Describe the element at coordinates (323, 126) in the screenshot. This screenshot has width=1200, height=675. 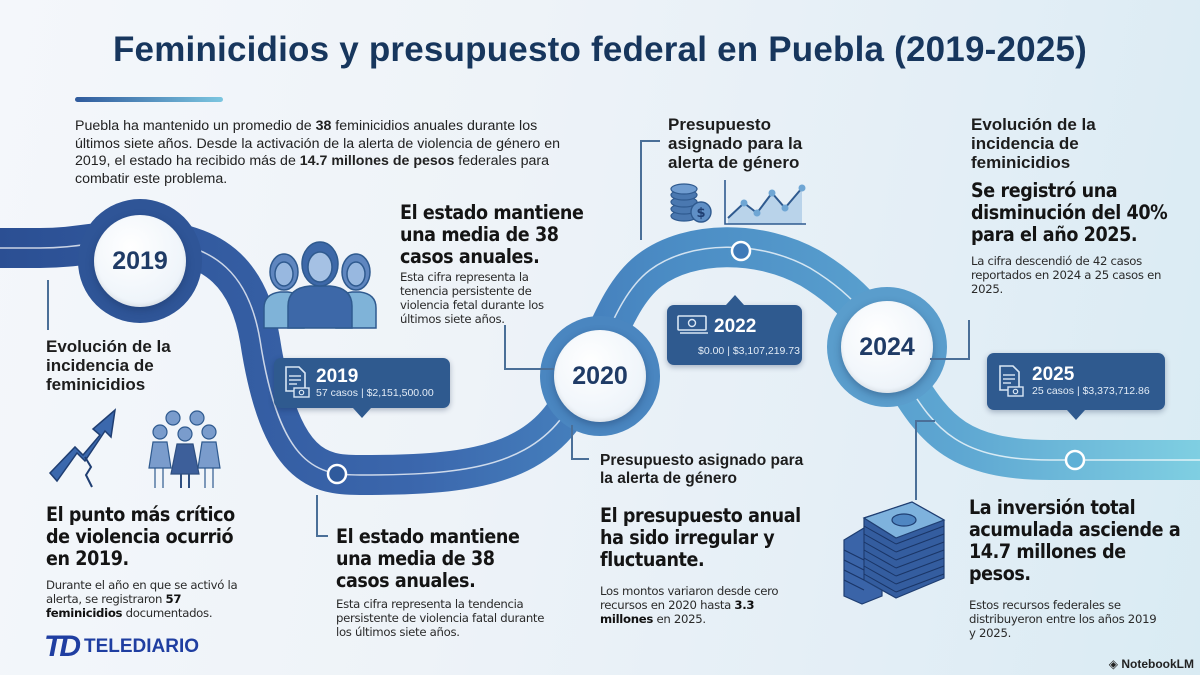
I see `intro-bold-average: 38` at that location.